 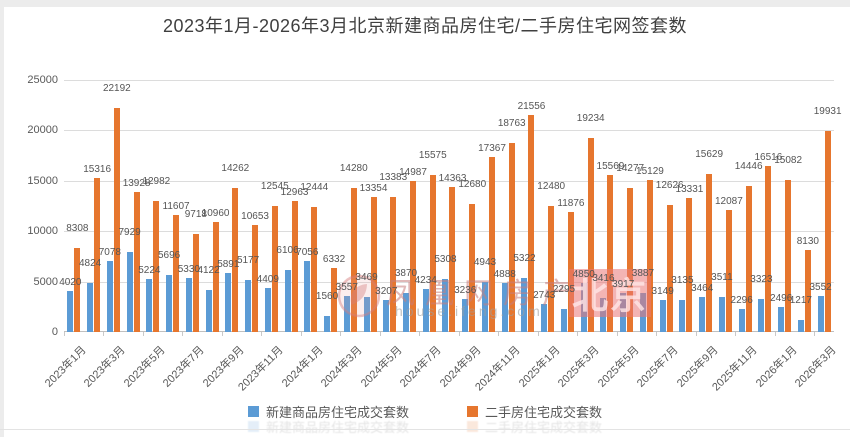 What do you see at coordinates (429, 253) in the screenshot?
I see `bar-group-2024年7月` at bounding box center [429, 253].